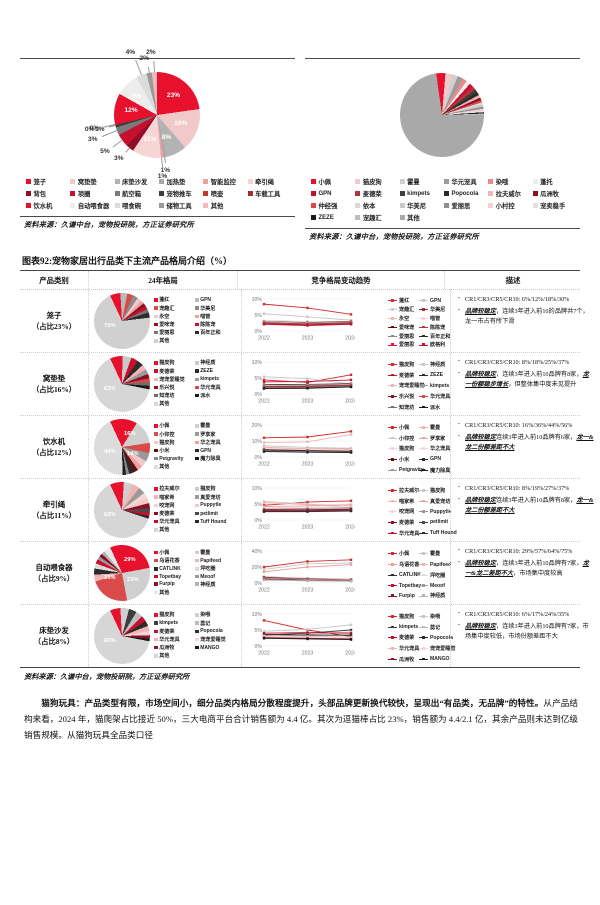  What do you see at coordinates (210, 459) in the screenshot?
I see `legend-label: 魔力除臭` at bounding box center [210, 459].